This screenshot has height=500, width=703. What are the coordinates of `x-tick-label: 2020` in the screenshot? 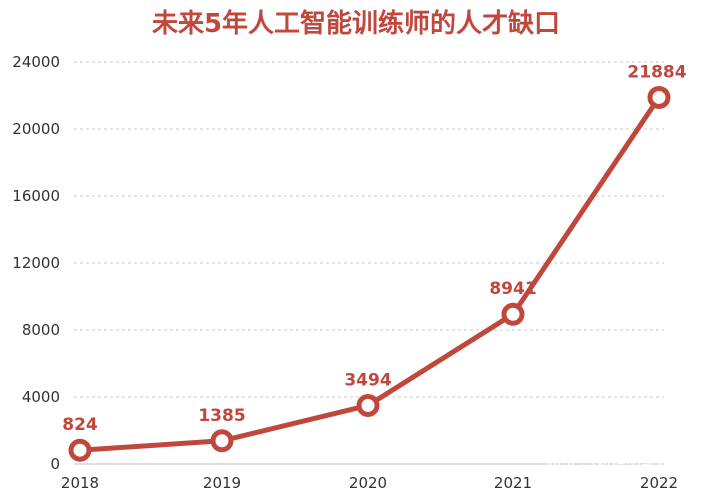 It's located at (368, 483).